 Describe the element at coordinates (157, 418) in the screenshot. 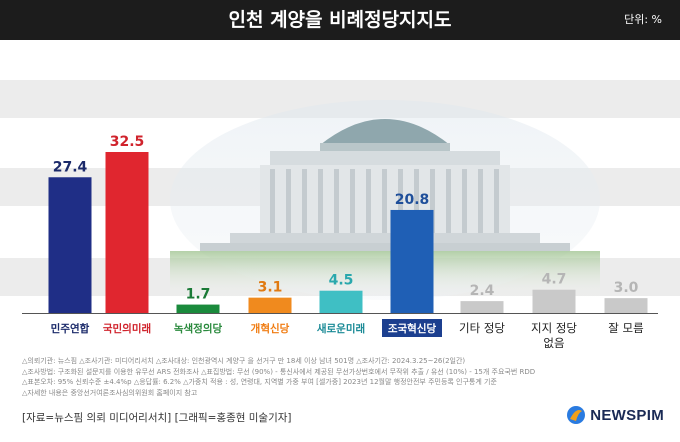

I see `source-credit: [자료=뉴스핌 의뢰 미디어리서치] [그래픽=홍종현 미술기자]` at that location.